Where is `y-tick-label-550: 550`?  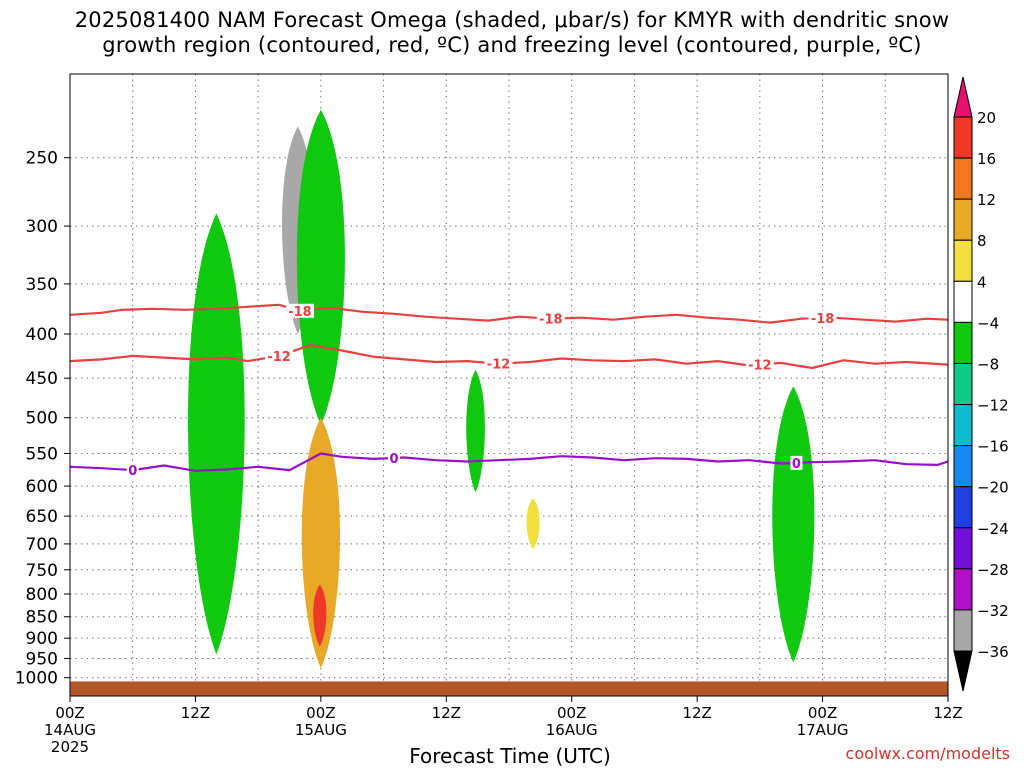
y-tick-label-550: 550 is located at coordinates (42, 454).